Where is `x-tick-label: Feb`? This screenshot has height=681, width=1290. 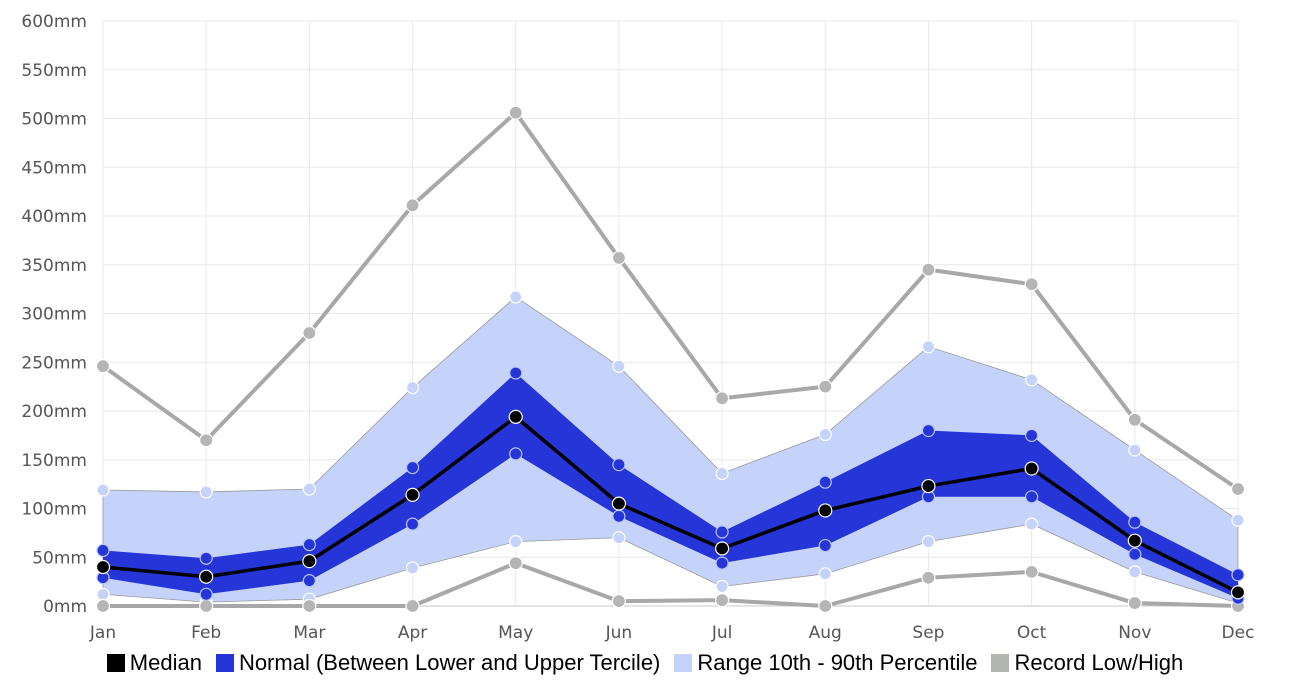
x-tick-label: Feb is located at coordinates (206, 633).